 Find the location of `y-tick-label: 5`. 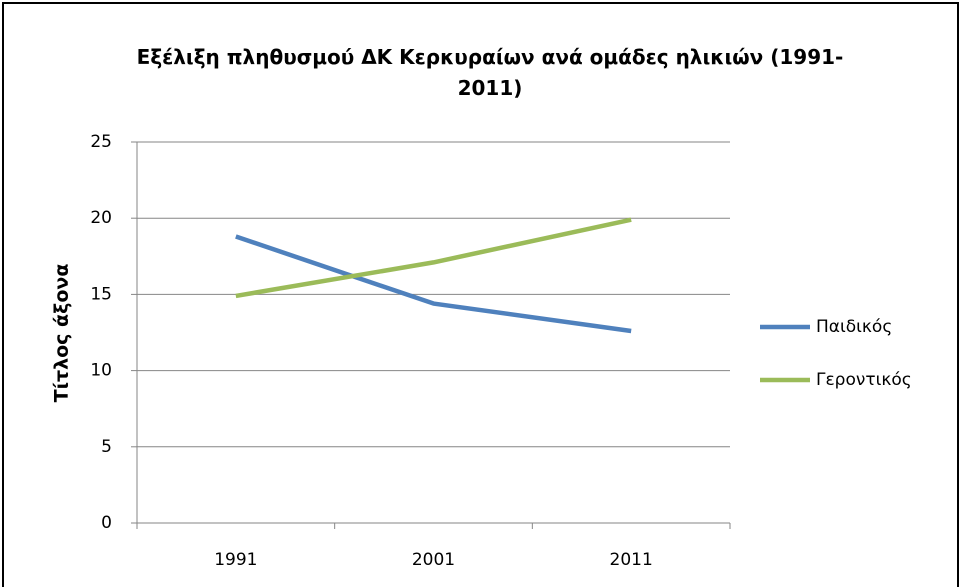

y-tick-label: 5 is located at coordinates (106, 447).